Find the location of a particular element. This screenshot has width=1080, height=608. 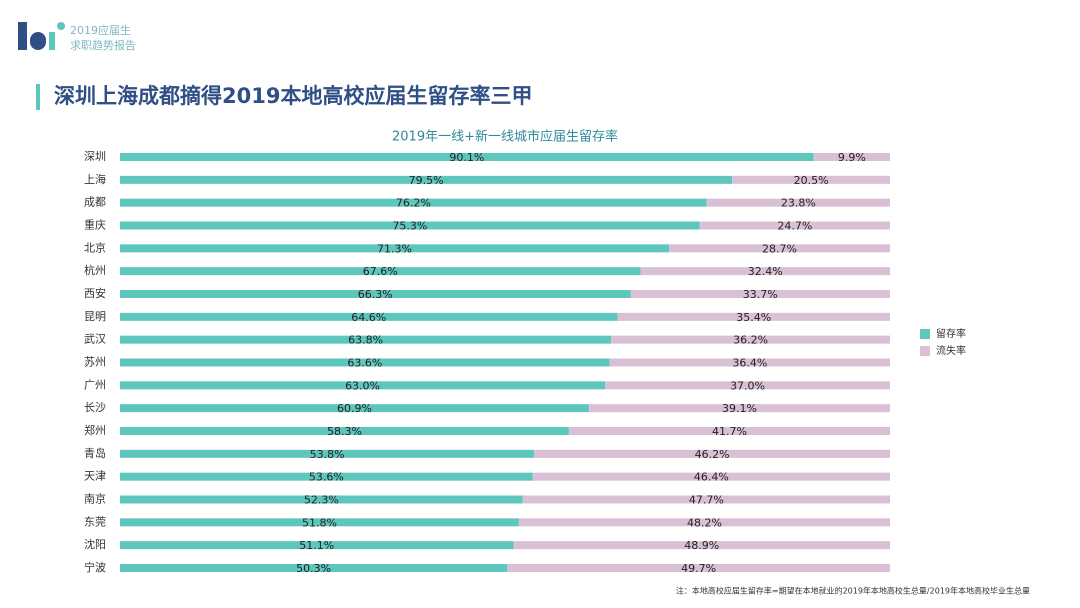

legend-label: 留存率 is located at coordinates (951, 333).